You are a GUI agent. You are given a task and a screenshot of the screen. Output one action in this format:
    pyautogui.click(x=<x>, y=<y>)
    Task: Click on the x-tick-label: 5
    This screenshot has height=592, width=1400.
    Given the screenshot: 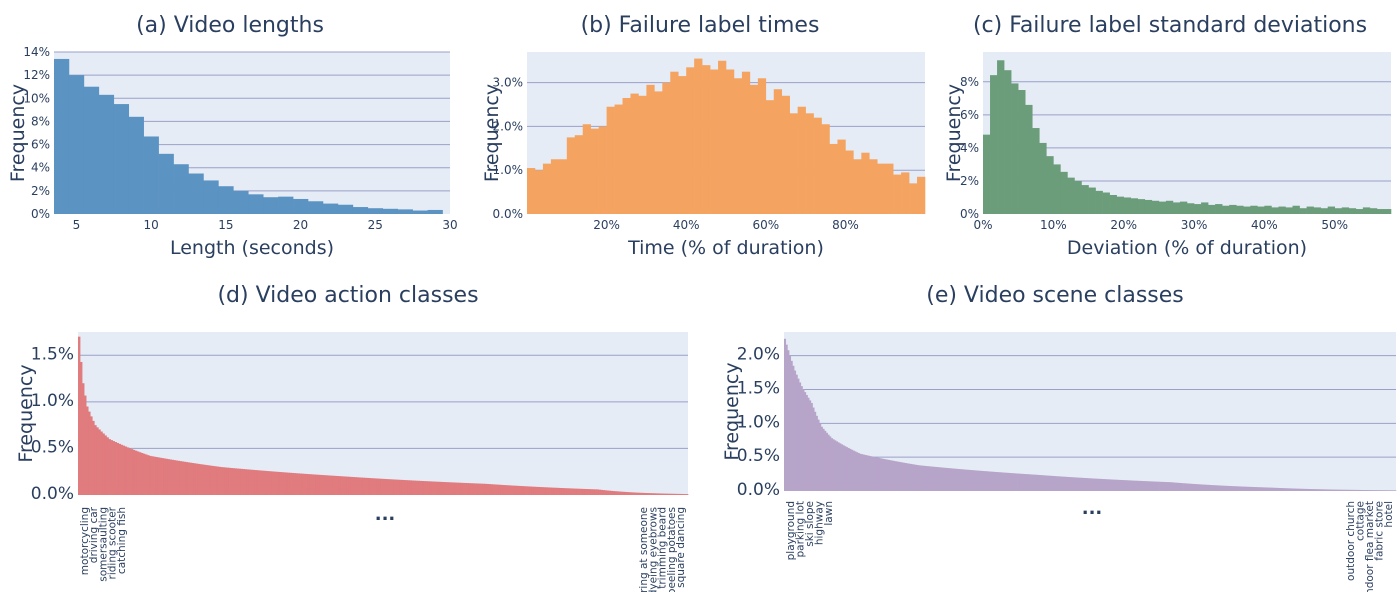 What is the action you would take?
    pyautogui.click(x=77, y=225)
    